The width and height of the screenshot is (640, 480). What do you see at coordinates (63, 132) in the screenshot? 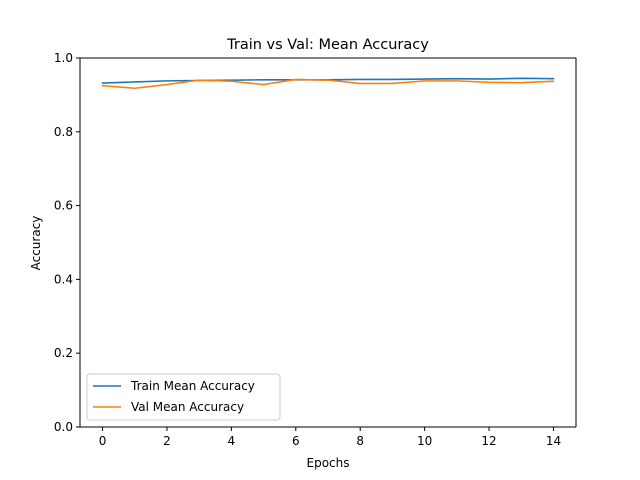
I see `y-tick-label: 0.8` at bounding box center [63, 132].